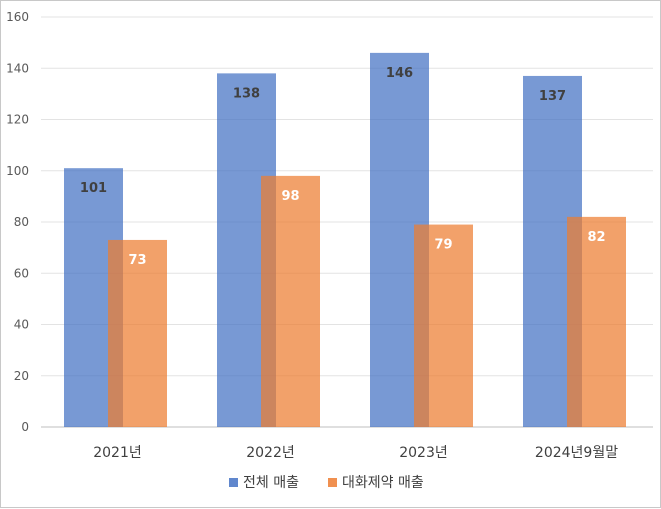 This screenshot has width=661, height=509. I want to click on data-label: 137, so click(552, 96).